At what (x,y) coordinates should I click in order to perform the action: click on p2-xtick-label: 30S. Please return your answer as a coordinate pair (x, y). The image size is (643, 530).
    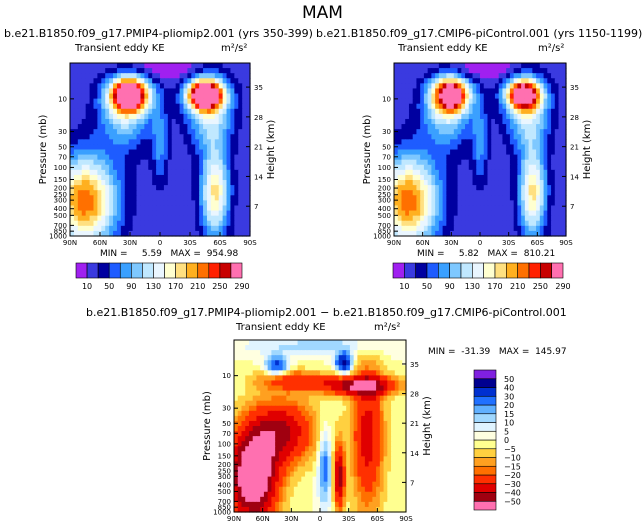
    Looking at the image, I should click on (509, 243).